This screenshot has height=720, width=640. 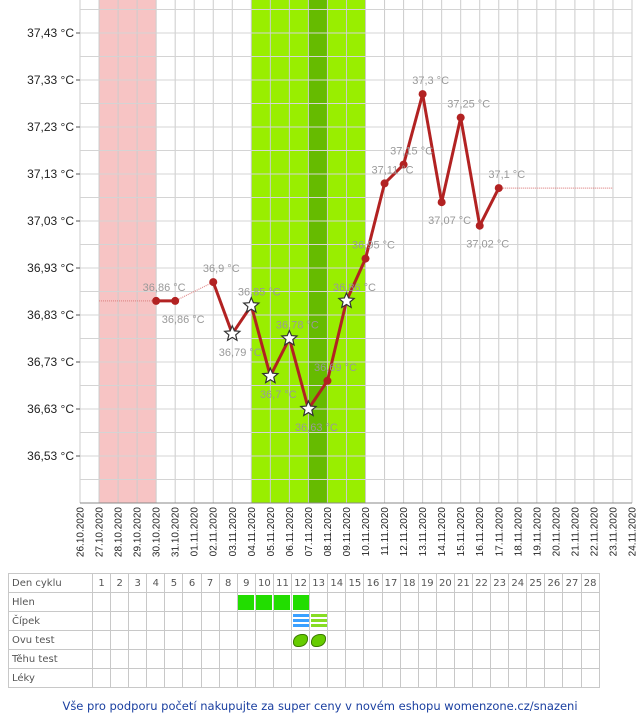 What do you see at coordinates (572, 583) in the screenshot?
I see `table-cell: 27` at bounding box center [572, 583].